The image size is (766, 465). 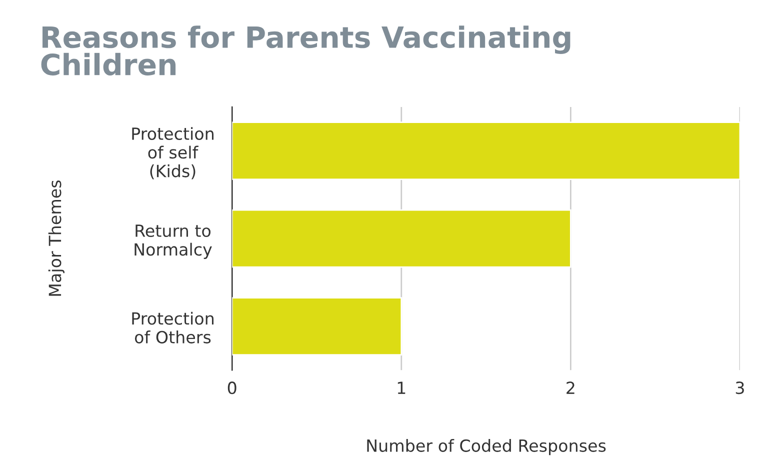 What do you see at coordinates (305, 51) in the screenshot?
I see `chart-title: Reasons for Parents Vaccinating Children` at bounding box center [305, 51].